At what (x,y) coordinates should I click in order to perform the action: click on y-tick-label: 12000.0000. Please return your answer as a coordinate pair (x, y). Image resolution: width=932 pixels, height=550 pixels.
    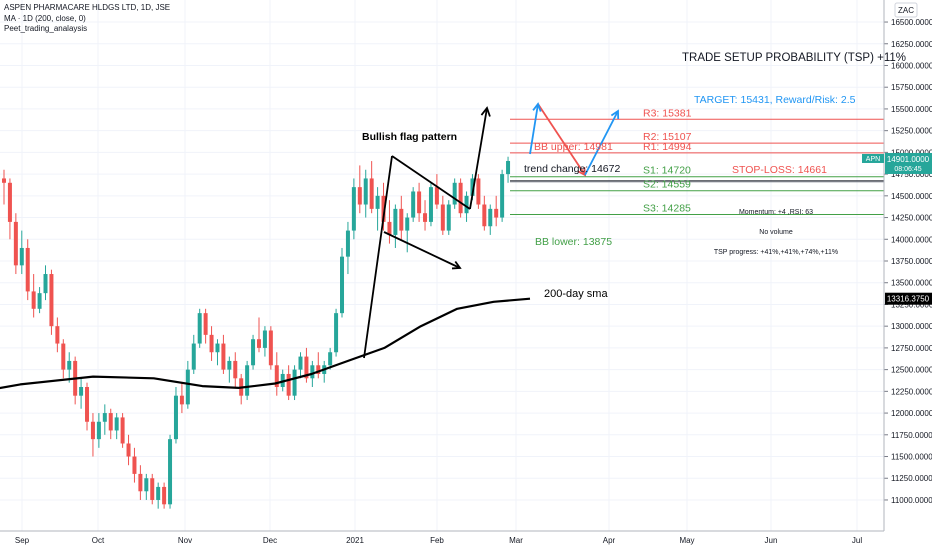
    Looking at the image, I should click on (911, 413).